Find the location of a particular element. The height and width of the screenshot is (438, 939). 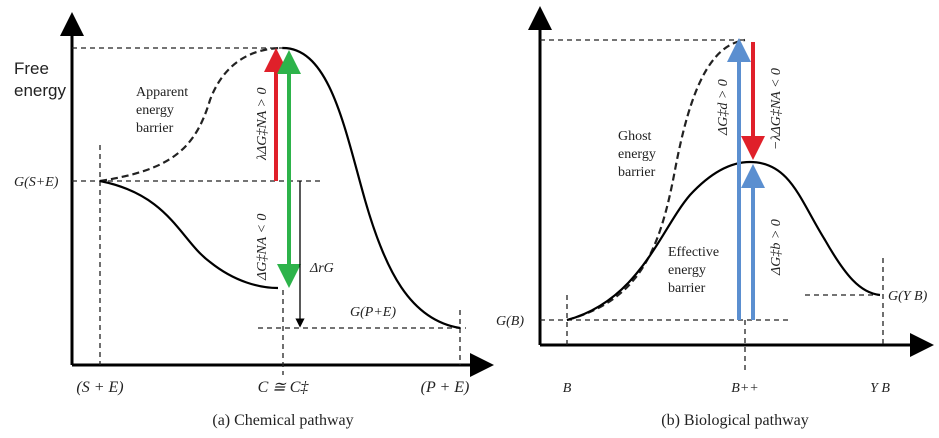

caption: (a) Chemical pathway is located at coordinates (282, 420).